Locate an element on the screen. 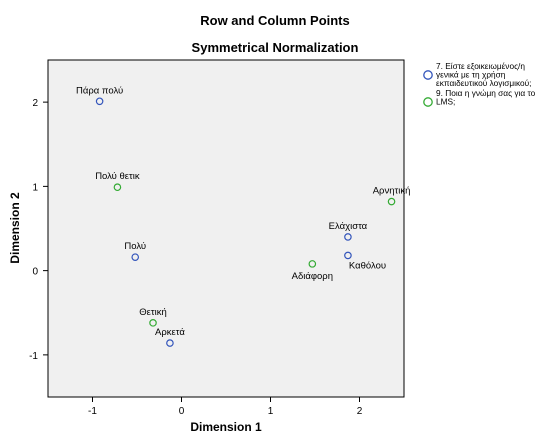  y-tick-label: 2 is located at coordinates (35, 103).